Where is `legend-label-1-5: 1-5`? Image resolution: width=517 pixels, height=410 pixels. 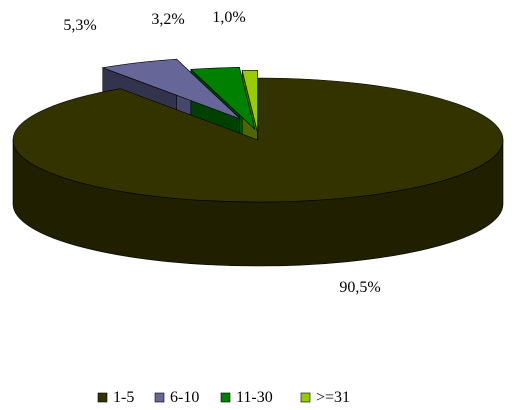 legend-label-1-5: 1-5 is located at coordinates (123, 397).